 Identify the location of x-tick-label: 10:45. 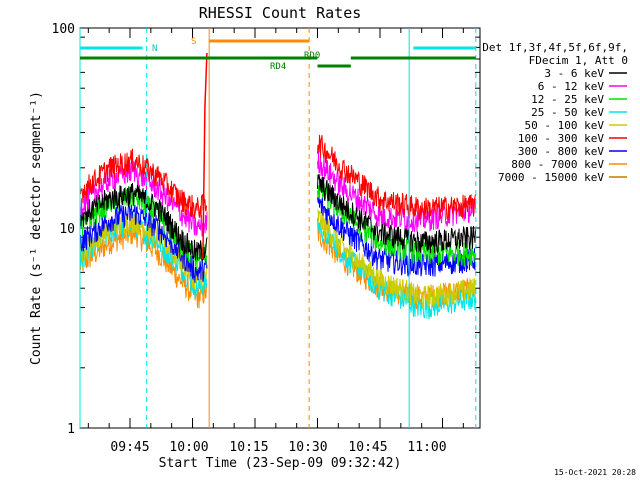
(367, 447).